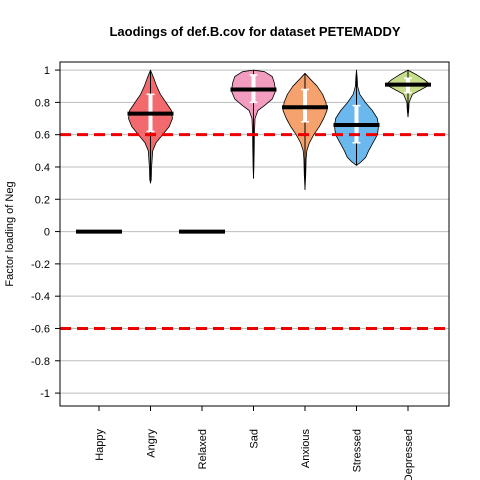 This screenshot has width=480, height=480. What do you see at coordinates (40, 362) in the screenshot?
I see `y-tick-label: -0.8` at bounding box center [40, 362].